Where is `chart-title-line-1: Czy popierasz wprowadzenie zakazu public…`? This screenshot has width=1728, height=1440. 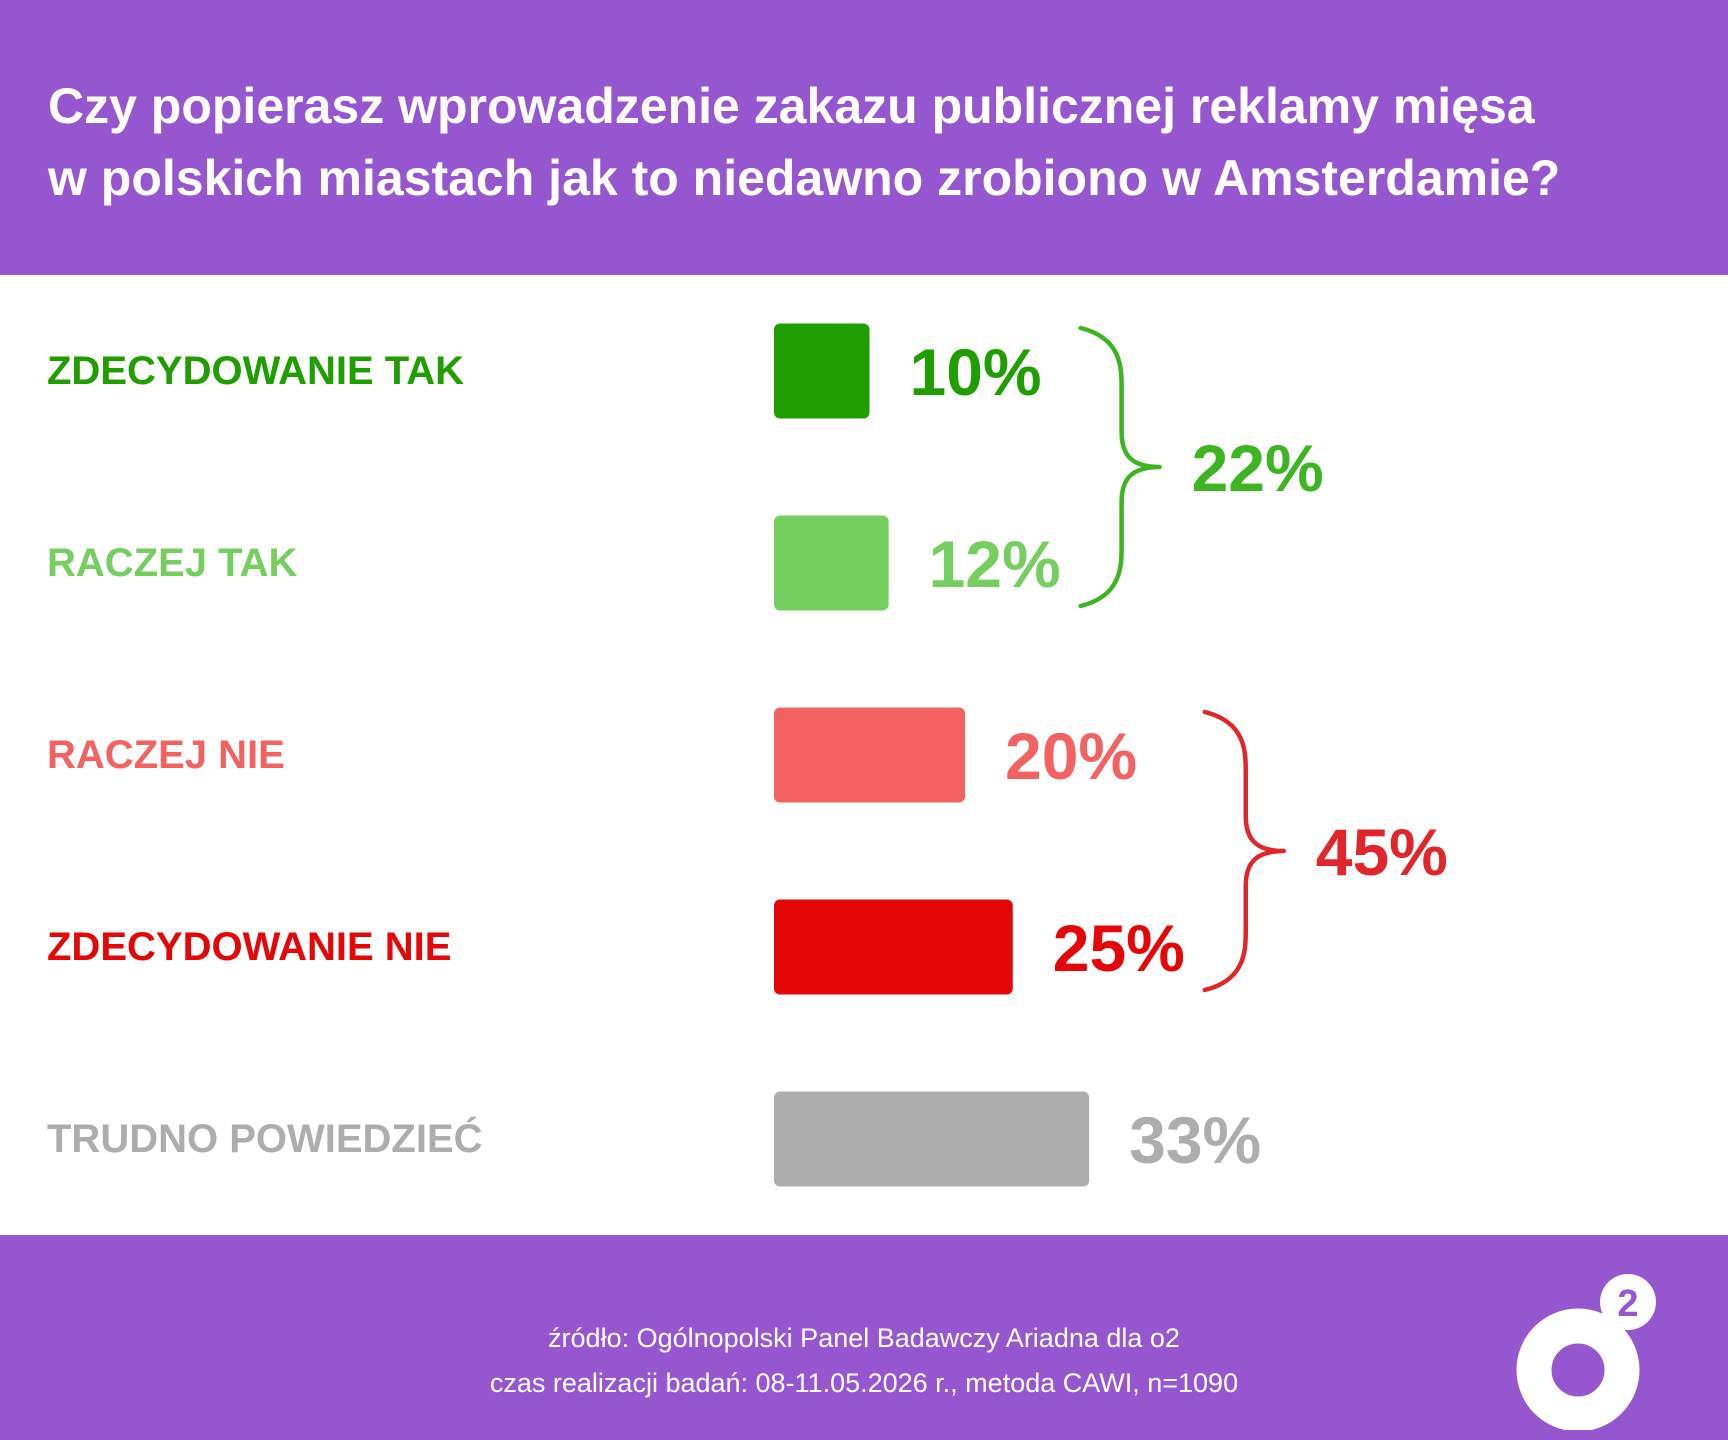
chart-title-line-1: Czy popierasz wprowadzenie zakazu public… is located at coordinates (791, 106).